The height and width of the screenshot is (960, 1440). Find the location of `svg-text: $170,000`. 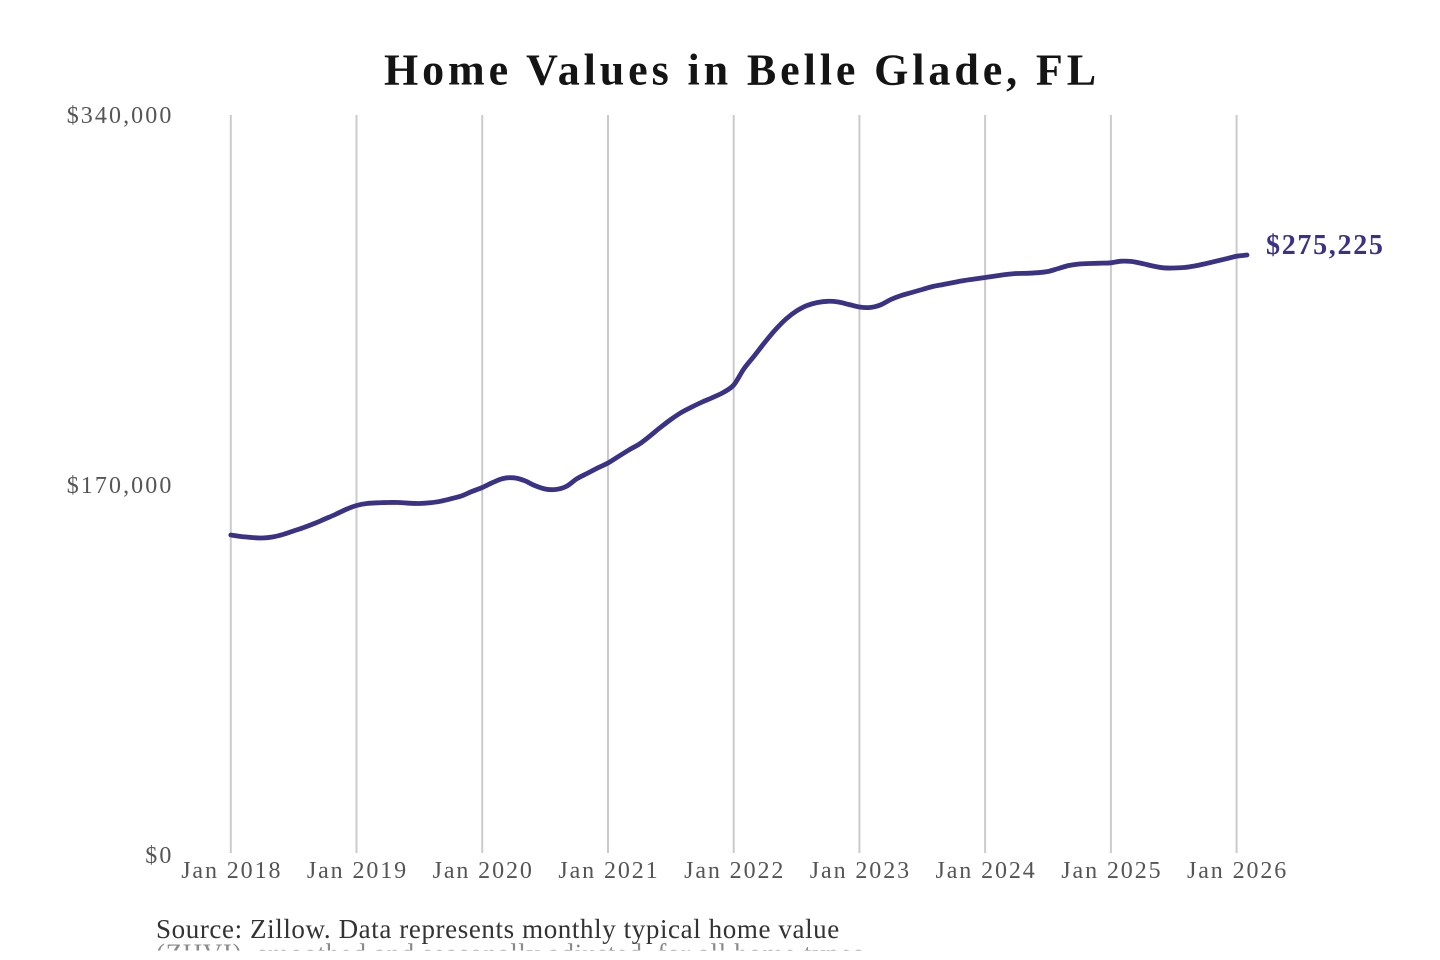

svg-text: $170,000 is located at coordinates (120, 486).